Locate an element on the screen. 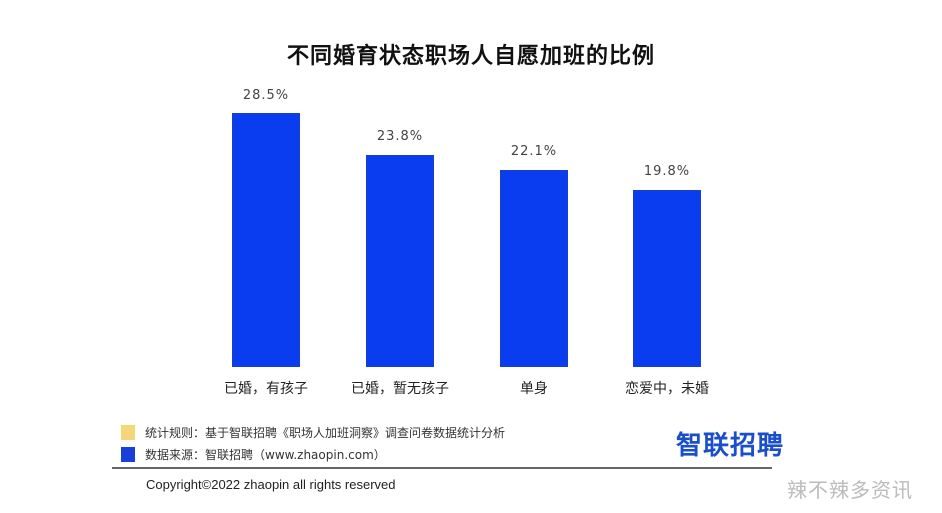 The image size is (942, 513). legend-rule: 统计规则：基于智联招聘《职场人加班洞察》调查问卷数据统计分析 is located at coordinates (313, 432).